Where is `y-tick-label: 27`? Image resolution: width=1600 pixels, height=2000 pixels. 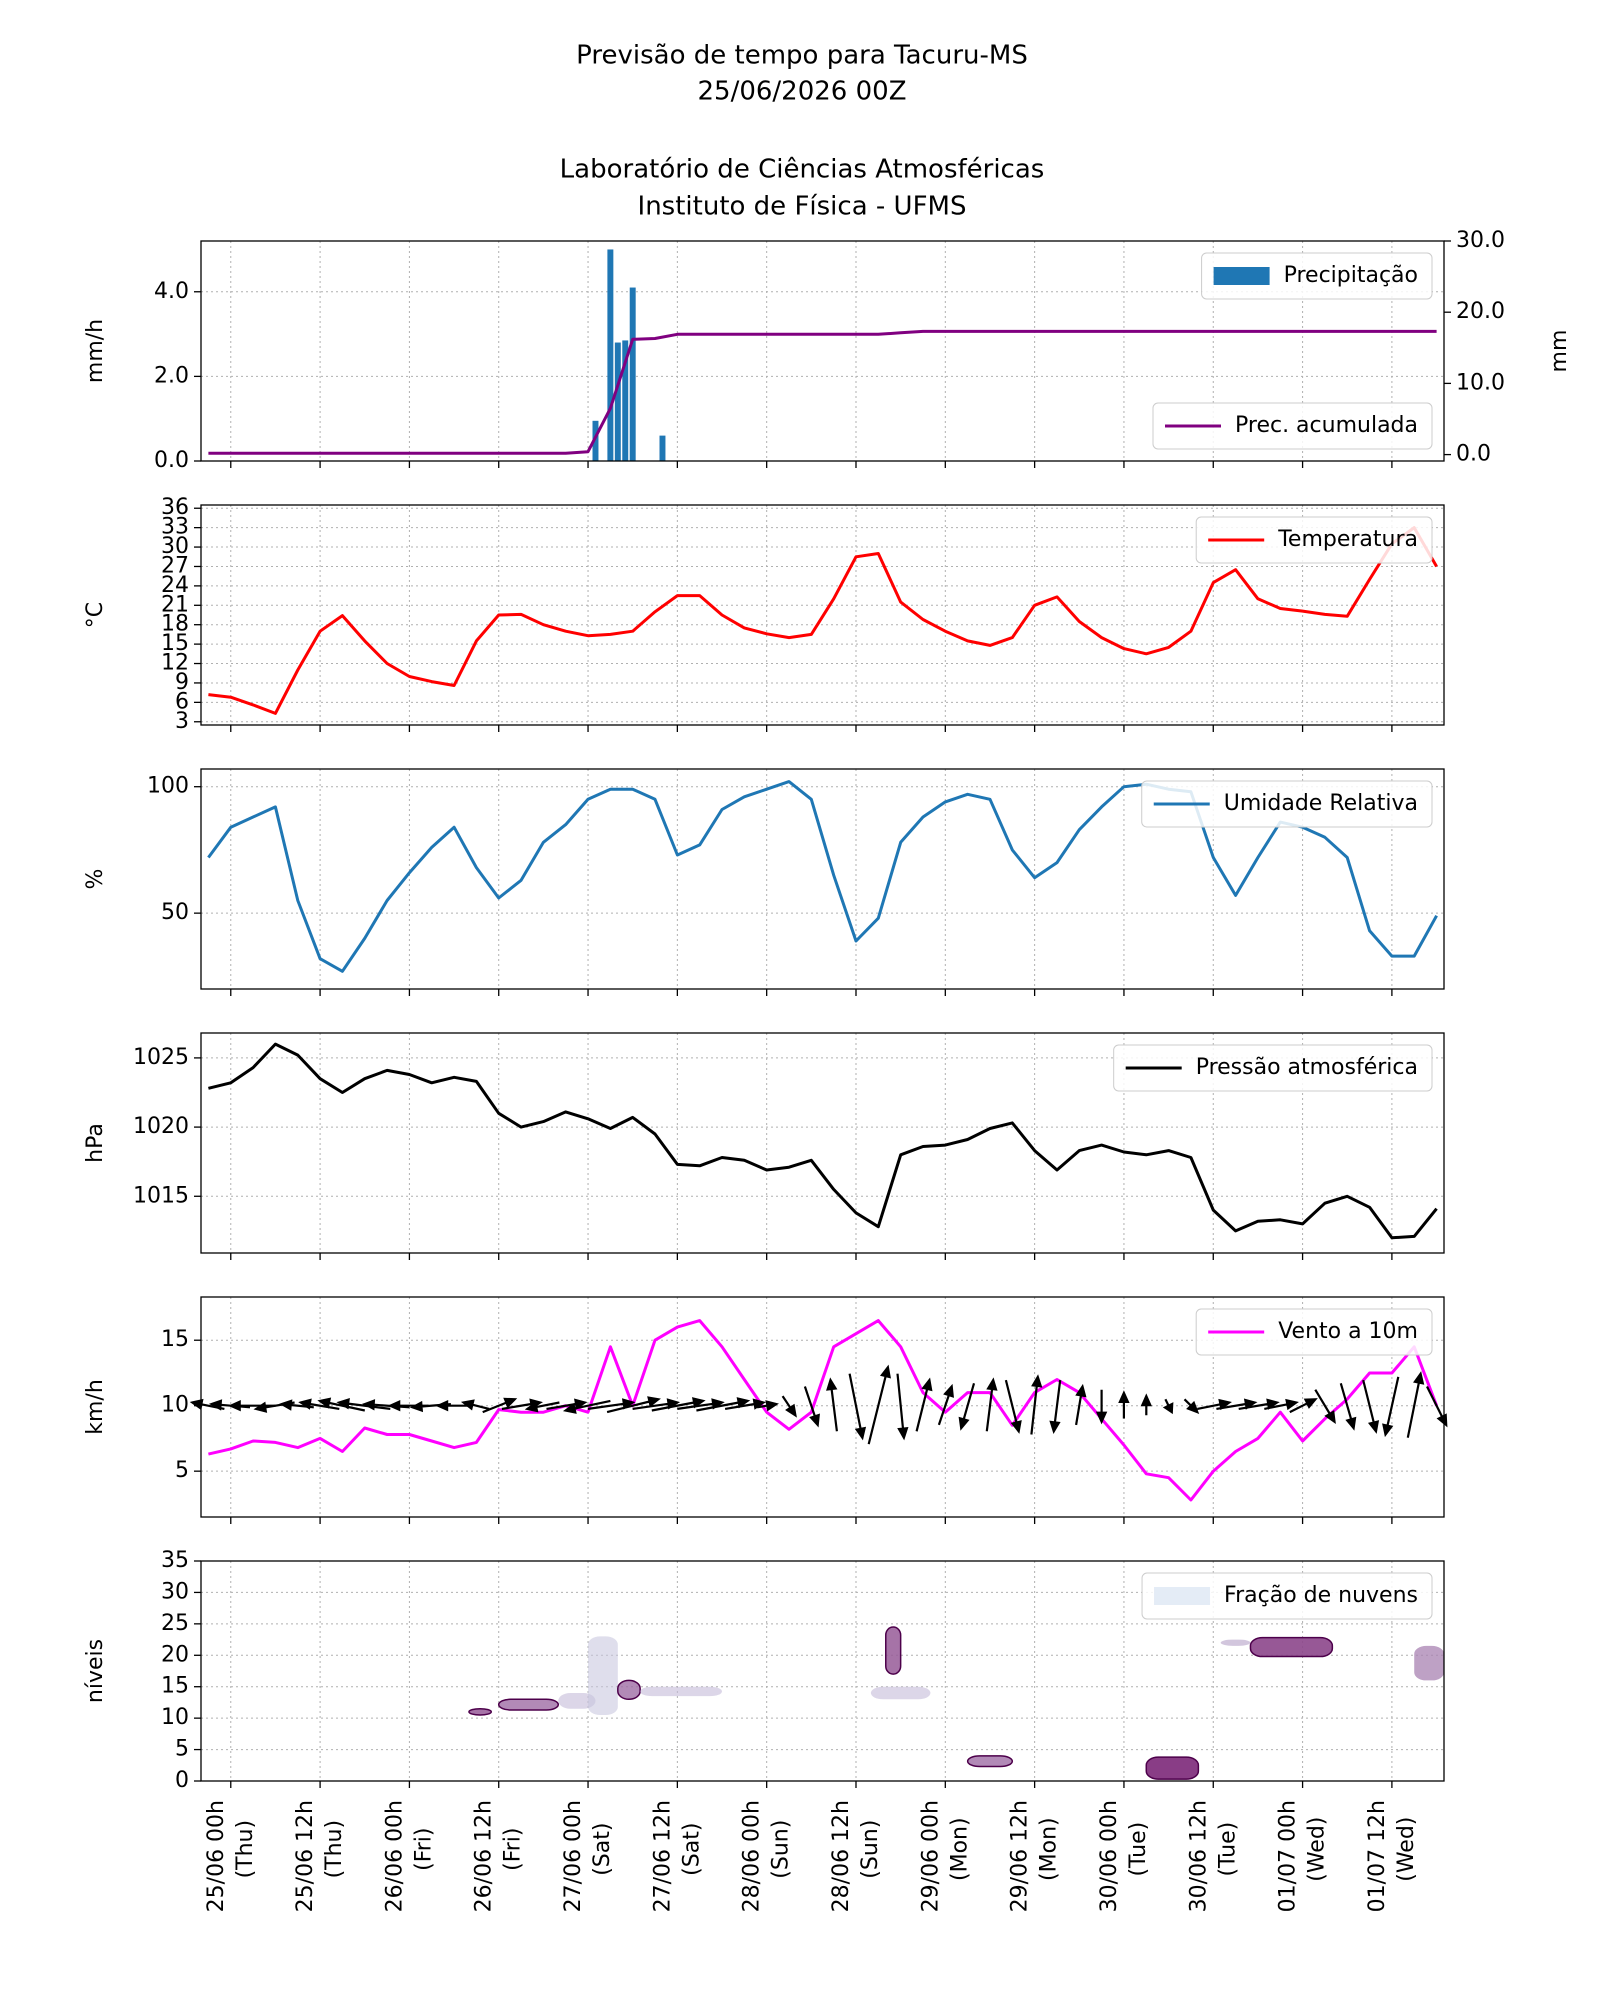 y-tick-label: 27 is located at coordinates (175, 565).